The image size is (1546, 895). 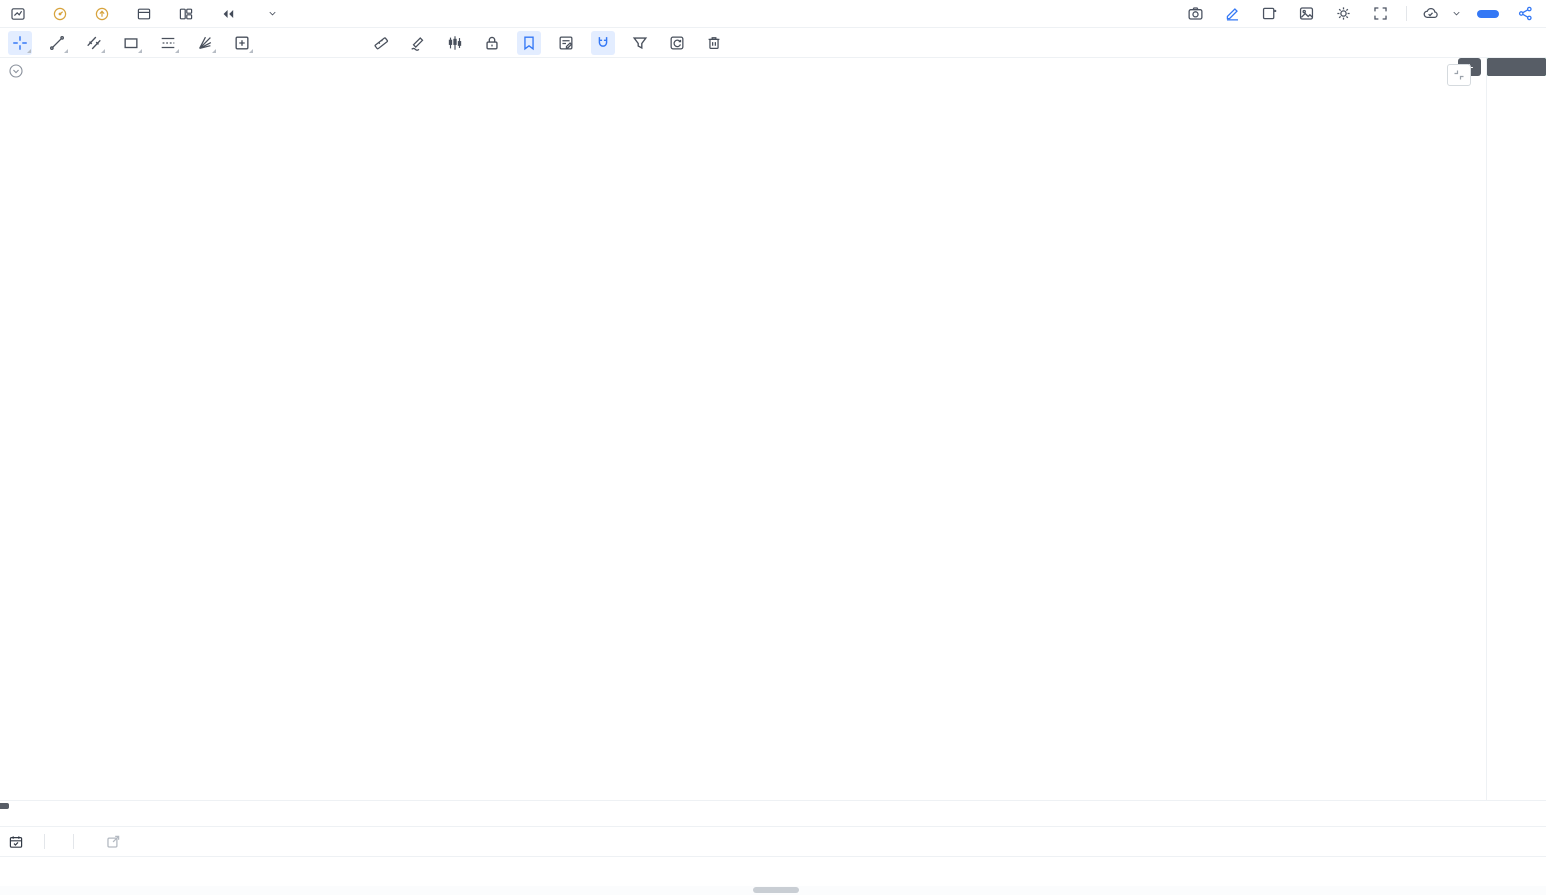 I want to click on signal-arrow-icon, so click(x=102, y=13).